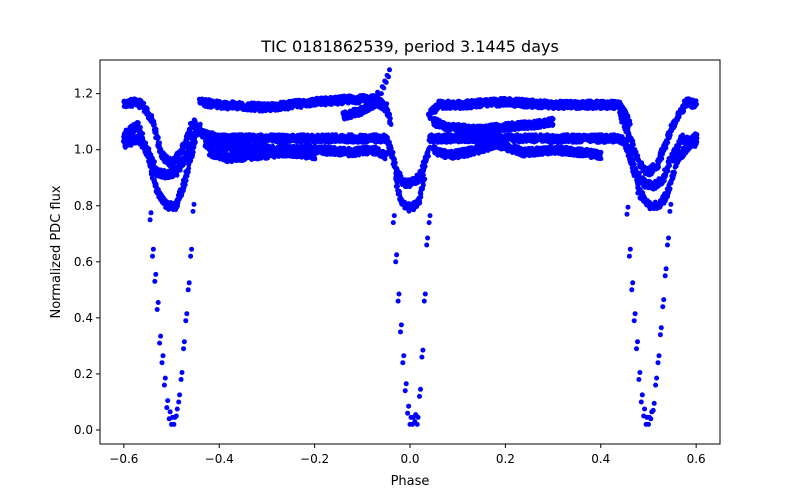 The image size is (800, 500). I want to click on chart-title: TIC 0181862539, period 3.1445 days, so click(409, 46).